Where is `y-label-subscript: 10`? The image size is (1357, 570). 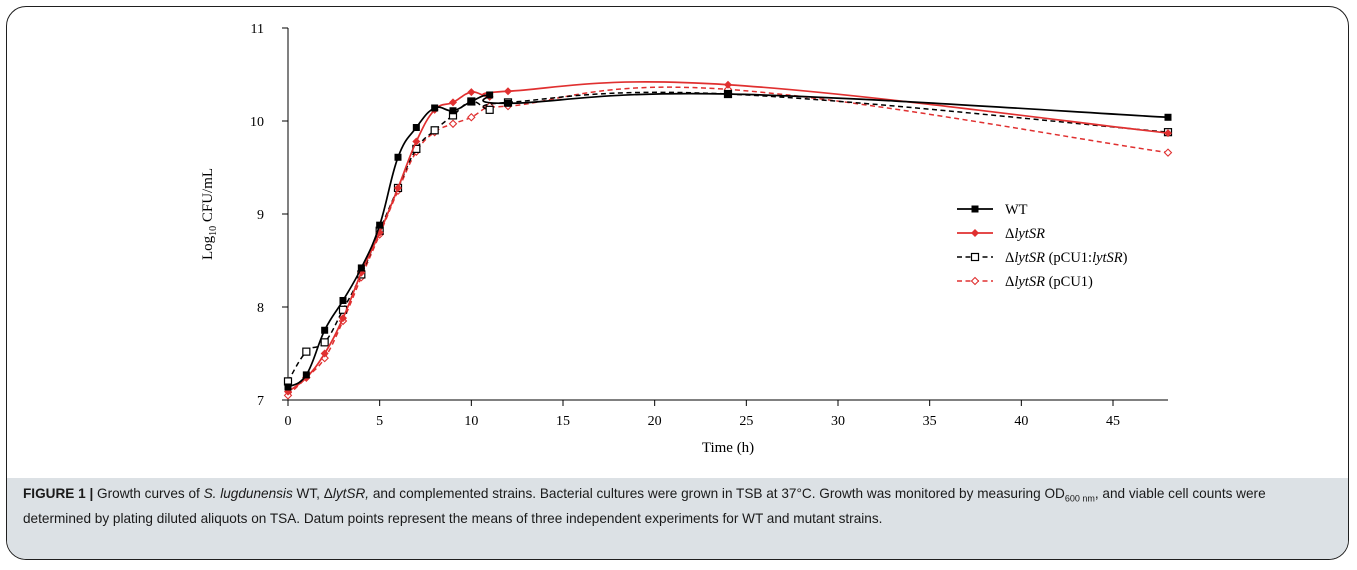 y-label-subscript: 10 is located at coordinates (213, 231).